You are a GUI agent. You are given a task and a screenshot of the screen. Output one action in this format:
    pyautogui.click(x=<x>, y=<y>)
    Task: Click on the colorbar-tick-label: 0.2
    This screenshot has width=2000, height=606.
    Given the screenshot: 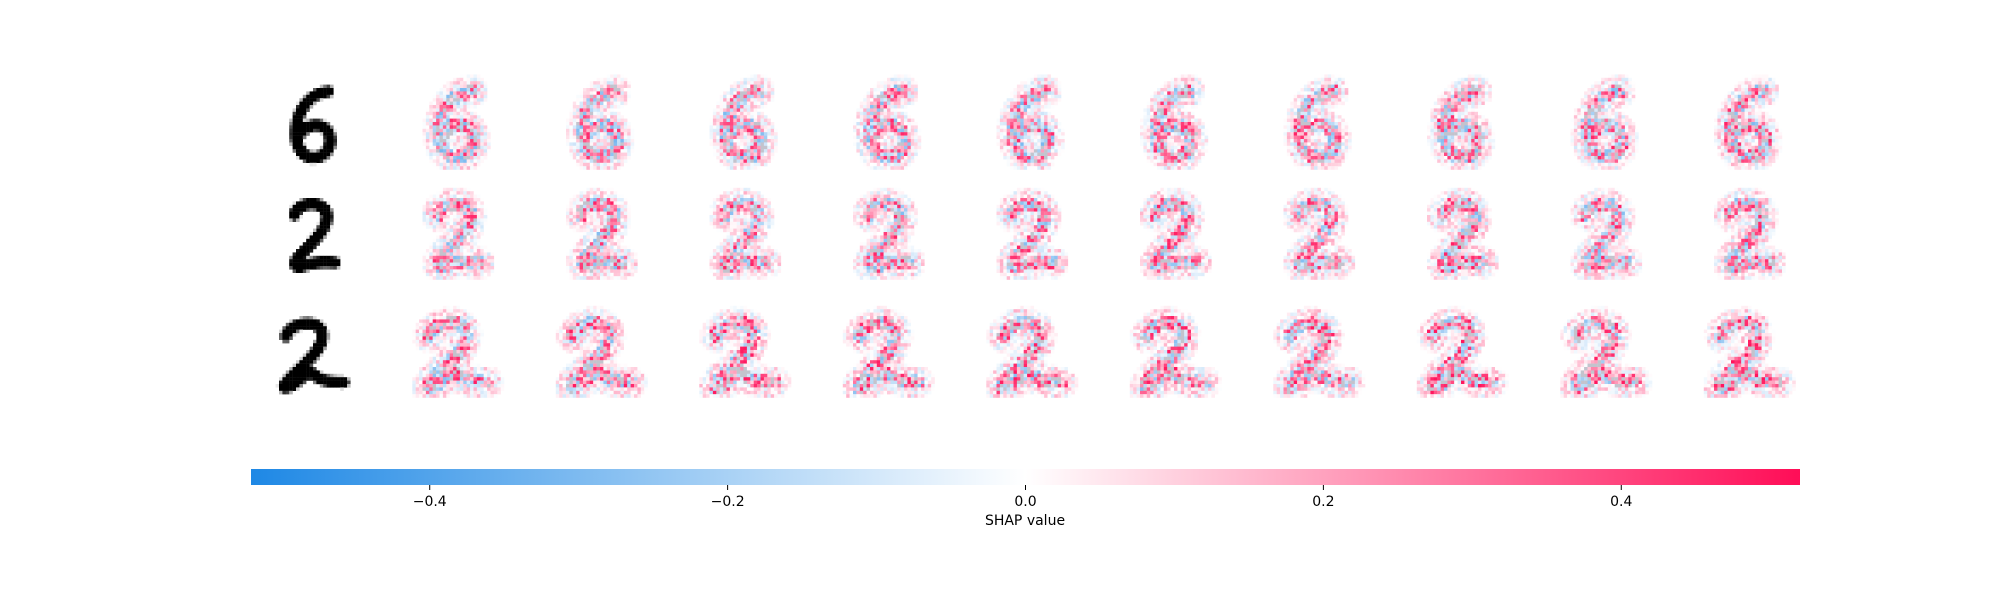 What is the action you would take?
    pyautogui.click(x=1323, y=502)
    